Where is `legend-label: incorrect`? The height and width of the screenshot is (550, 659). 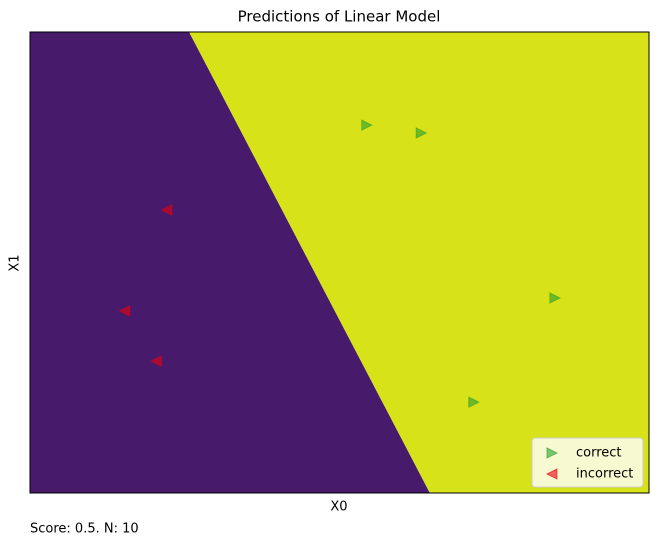
legend-label: incorrect is located at coordinates (604, 474).